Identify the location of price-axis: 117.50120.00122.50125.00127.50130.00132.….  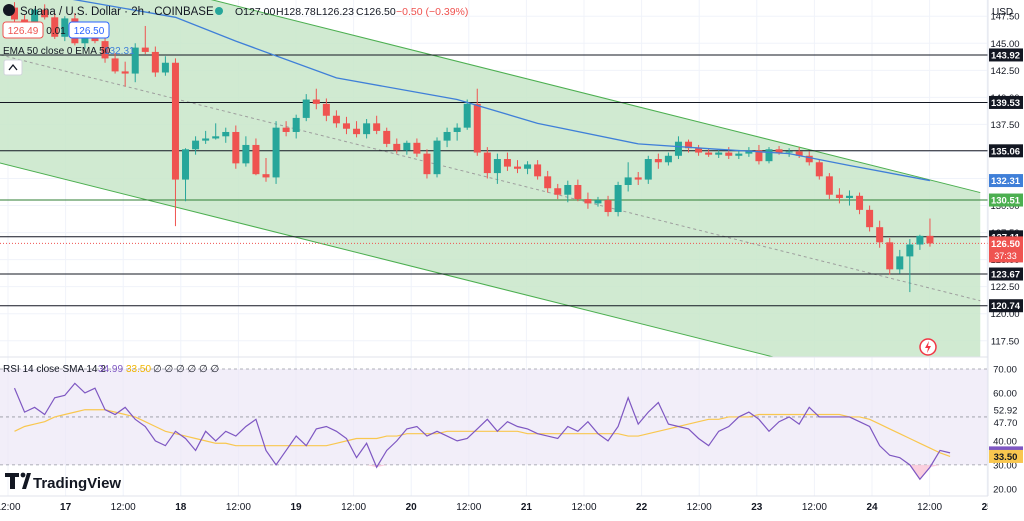
(1005, 258).